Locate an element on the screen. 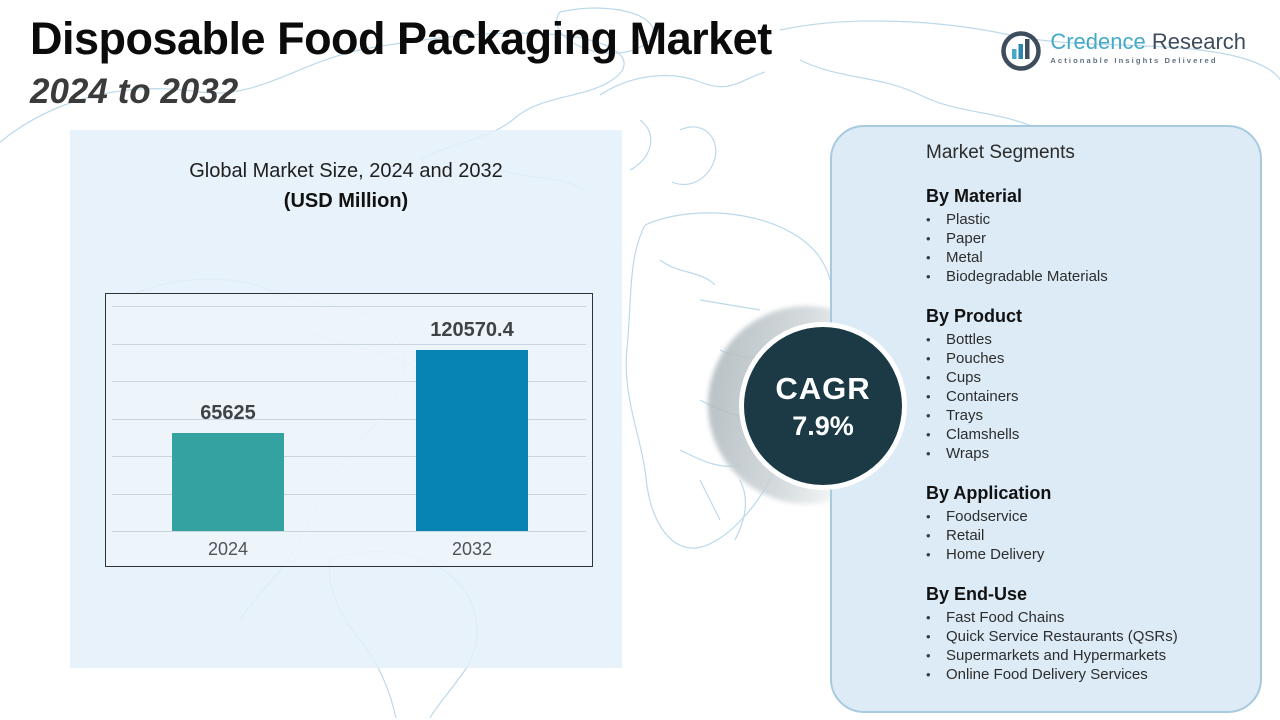 The height and width of the screenshot is (720, 1280). segment-item-label: Supermarkets and Hypermarkets is located at coordinates (1056, 655).